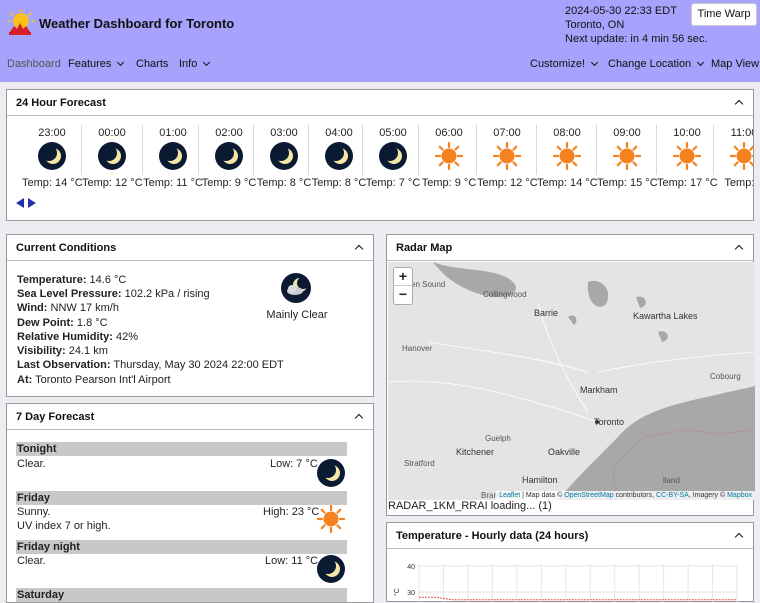 The width and height of the screenshot is (760, 603). Describe the element at coordinates (52, 280) in the screenshot. I see `temperature-label: Temperature:` at that location.